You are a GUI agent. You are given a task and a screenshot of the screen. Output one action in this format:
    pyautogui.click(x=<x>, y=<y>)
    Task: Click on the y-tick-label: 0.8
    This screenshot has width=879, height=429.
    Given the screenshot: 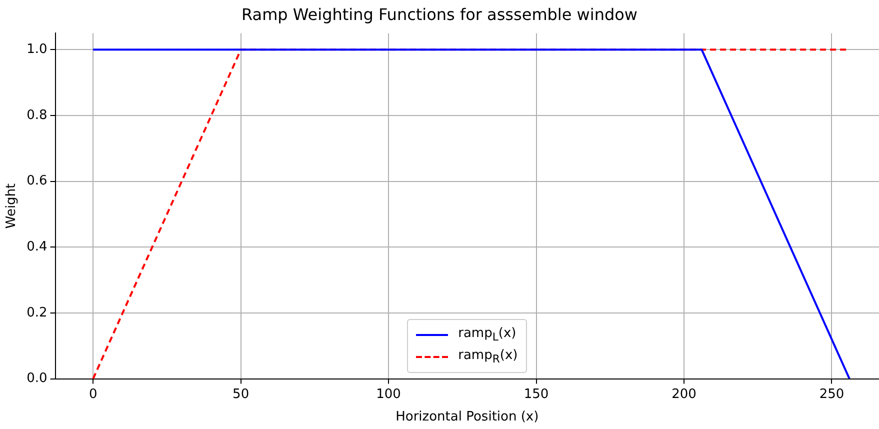 What is the action you would take?
    pyautogui.click(x=37, y=115)
    